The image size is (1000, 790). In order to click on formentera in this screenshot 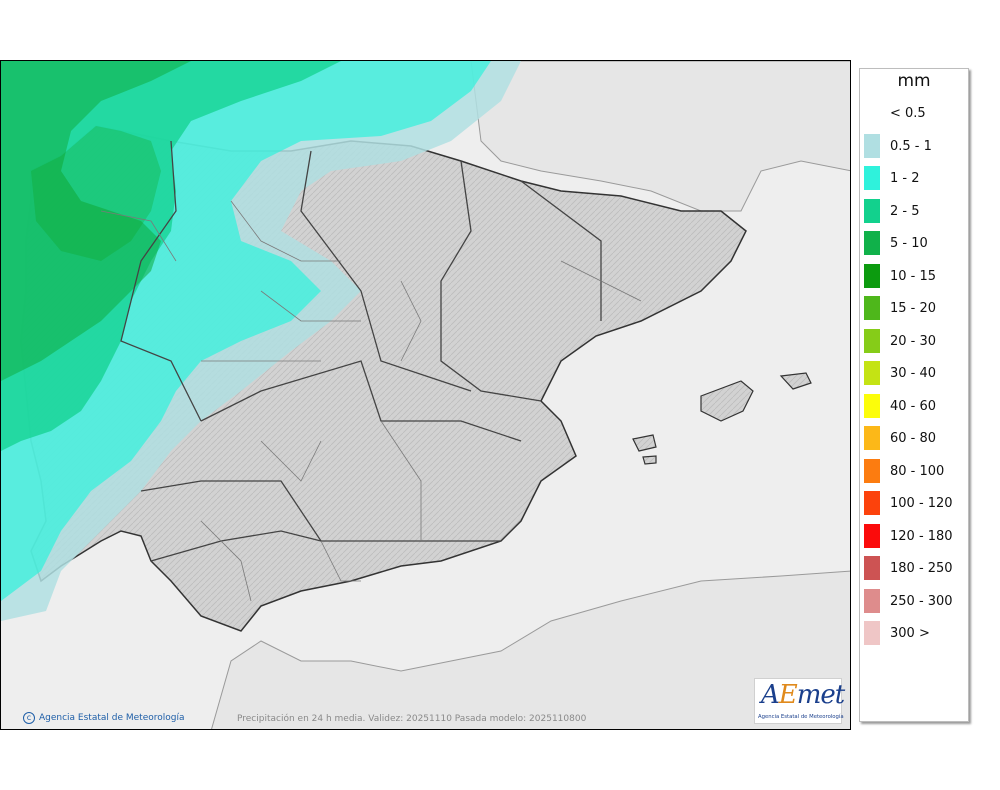, I will do `click(649, 460)`.